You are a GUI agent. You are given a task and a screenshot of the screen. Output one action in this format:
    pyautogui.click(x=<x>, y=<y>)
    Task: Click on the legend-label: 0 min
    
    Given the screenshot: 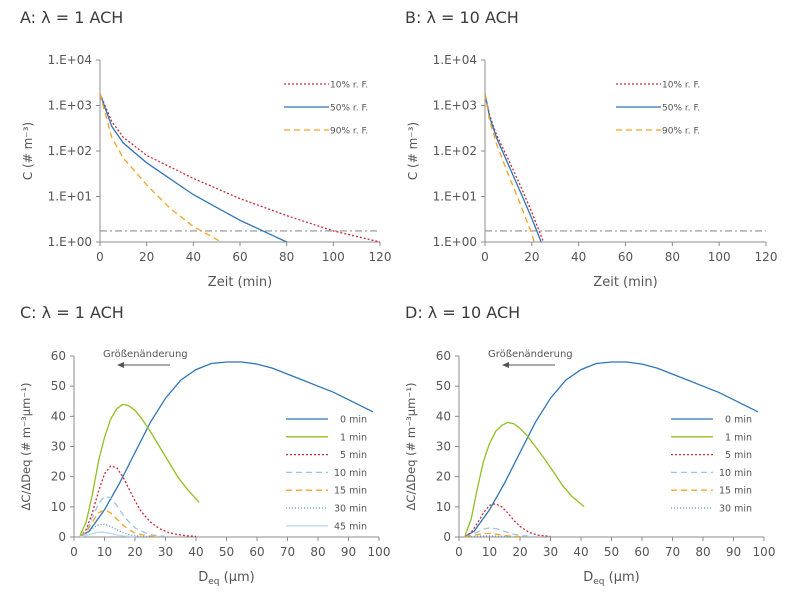 What is the action you would take?
    pyautogui.click(x=353, y=420)
    